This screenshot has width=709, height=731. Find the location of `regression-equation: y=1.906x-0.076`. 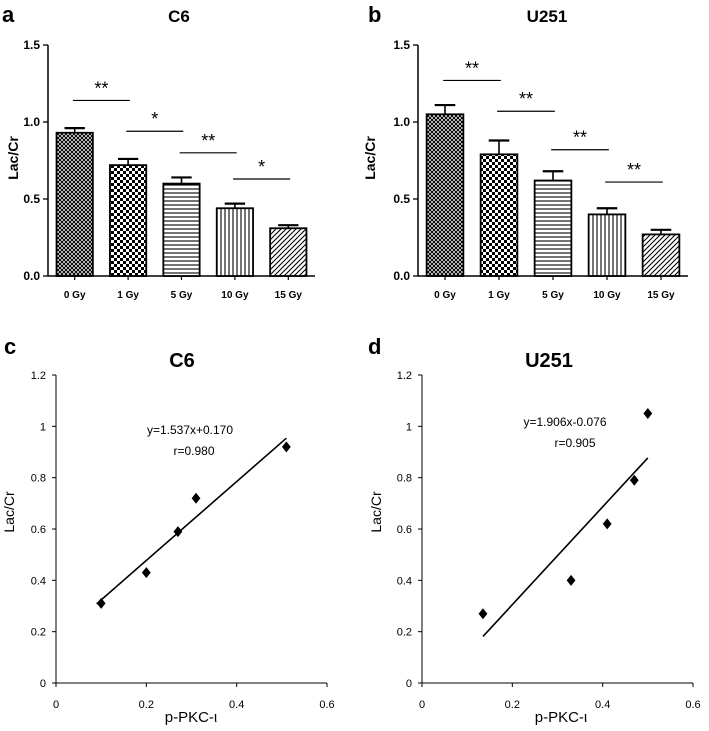

regression-equation: y=1.906x-0.076 is located at coordinates (564, 422).